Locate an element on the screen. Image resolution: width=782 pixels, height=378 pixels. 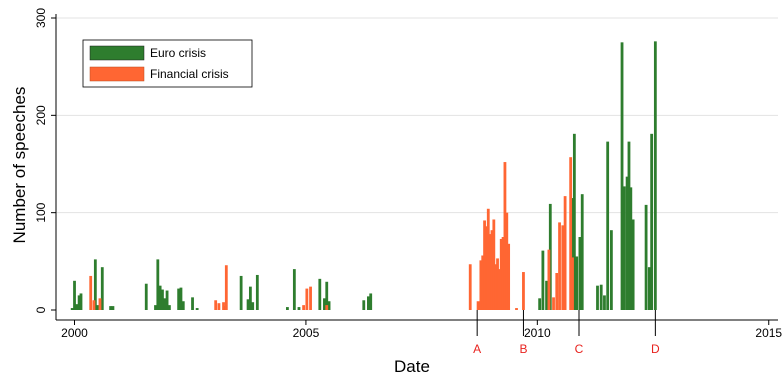
legend-swatch-euro is located at coordinates (117, 53).